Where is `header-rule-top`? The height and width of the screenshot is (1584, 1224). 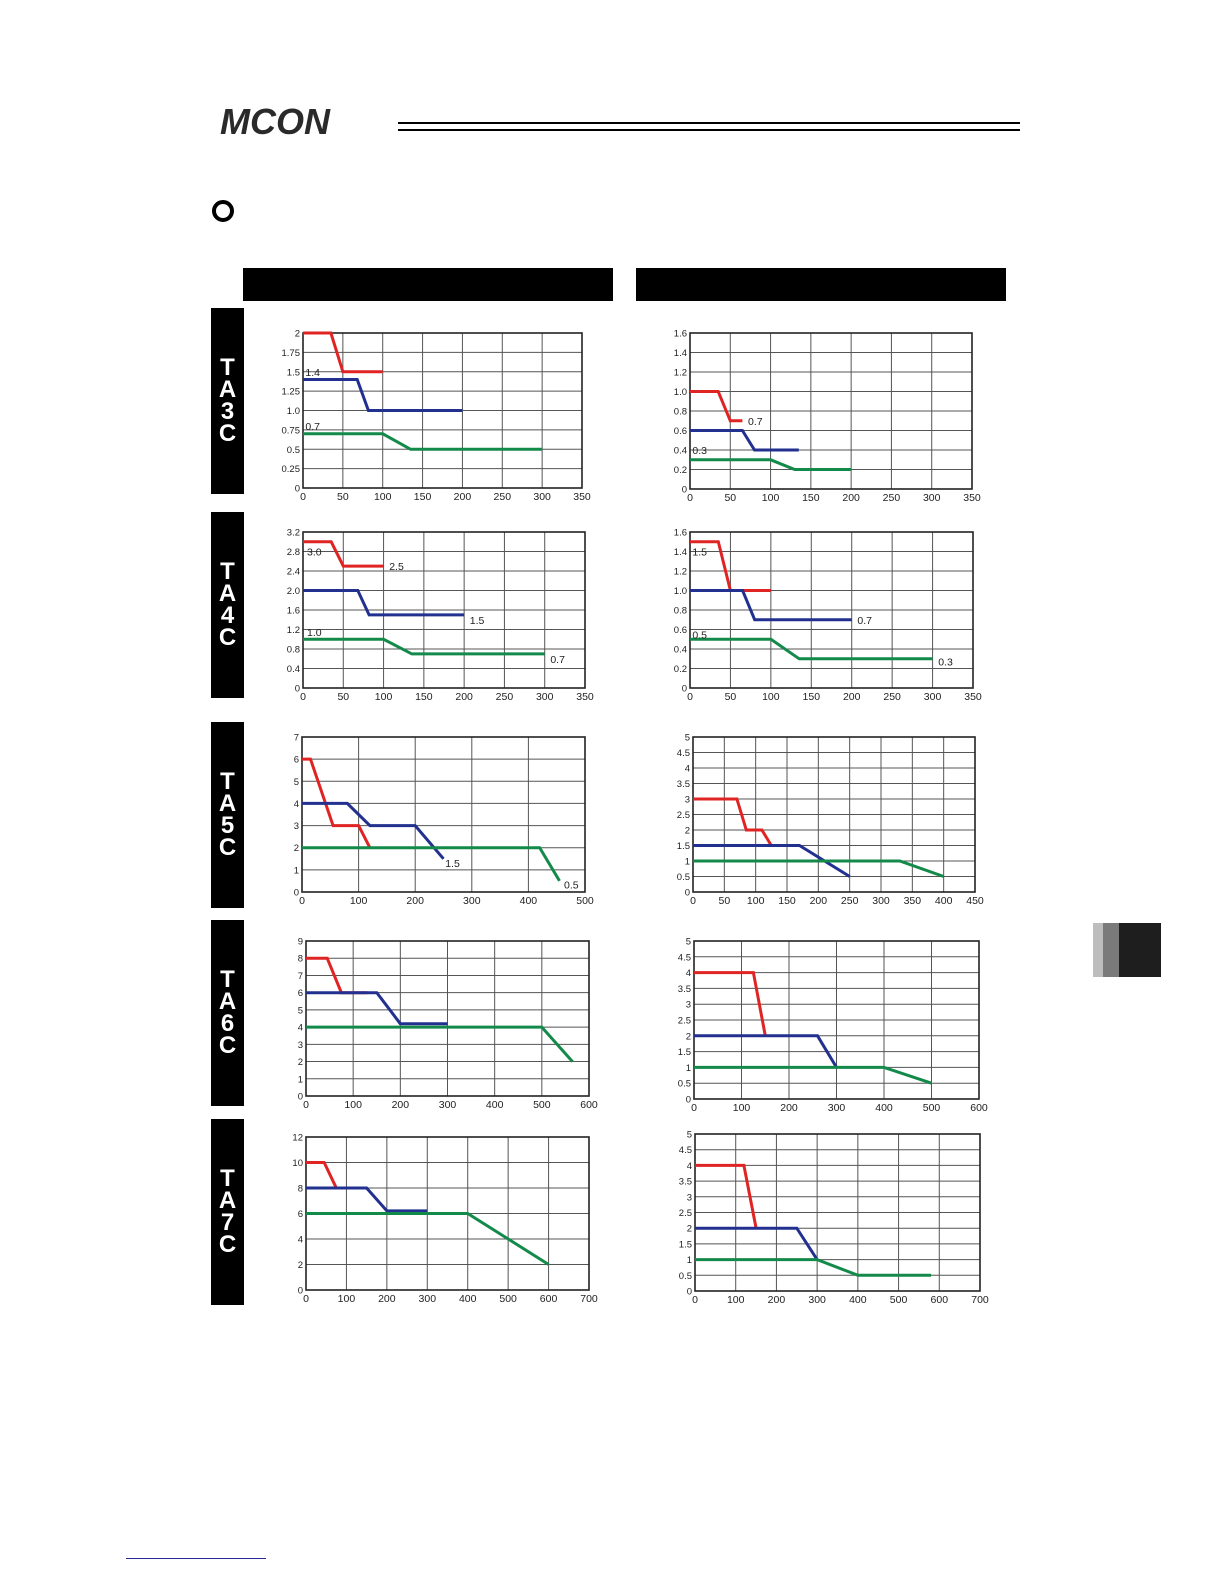
header-rule-top is located at coordinates (709, 123).